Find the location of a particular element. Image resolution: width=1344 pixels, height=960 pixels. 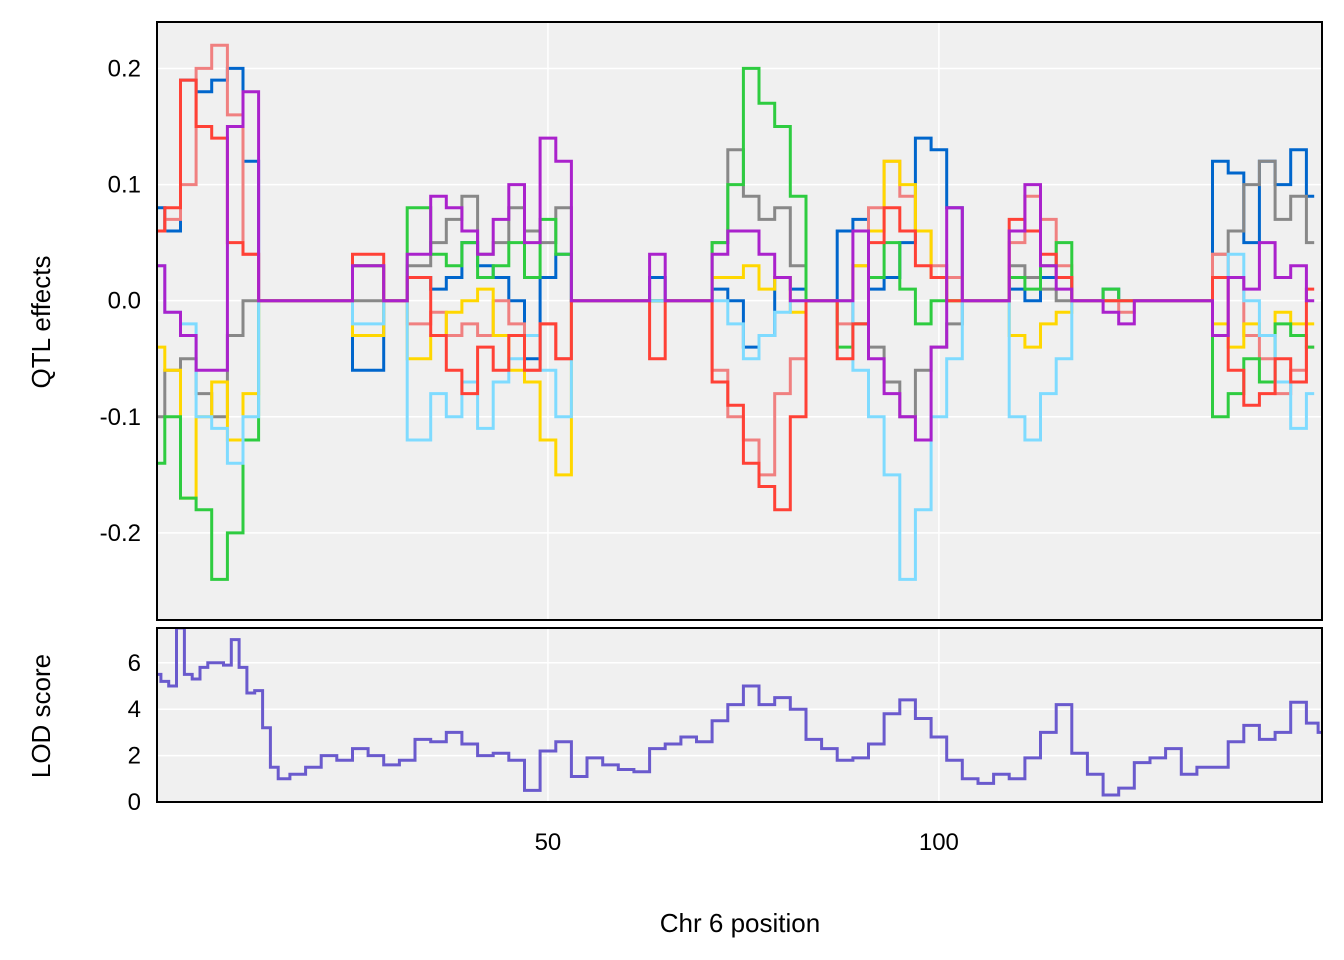

effects-y-tick-label: 0.1 is located at coordinates (124, 185).